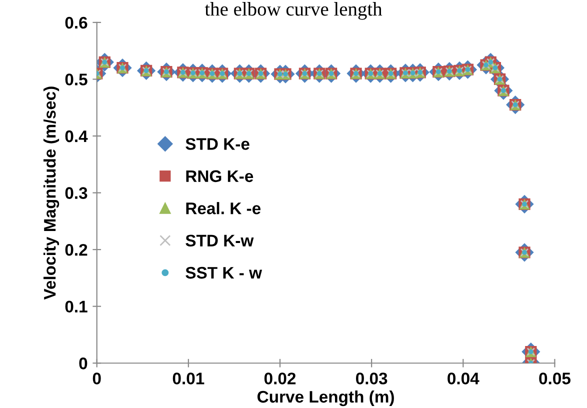 The height and width of the screenshot is (408, 587). Describe the element at coordinates (464, 378) in the screenshot. I see `x-tick-label: 0.04` at that location.